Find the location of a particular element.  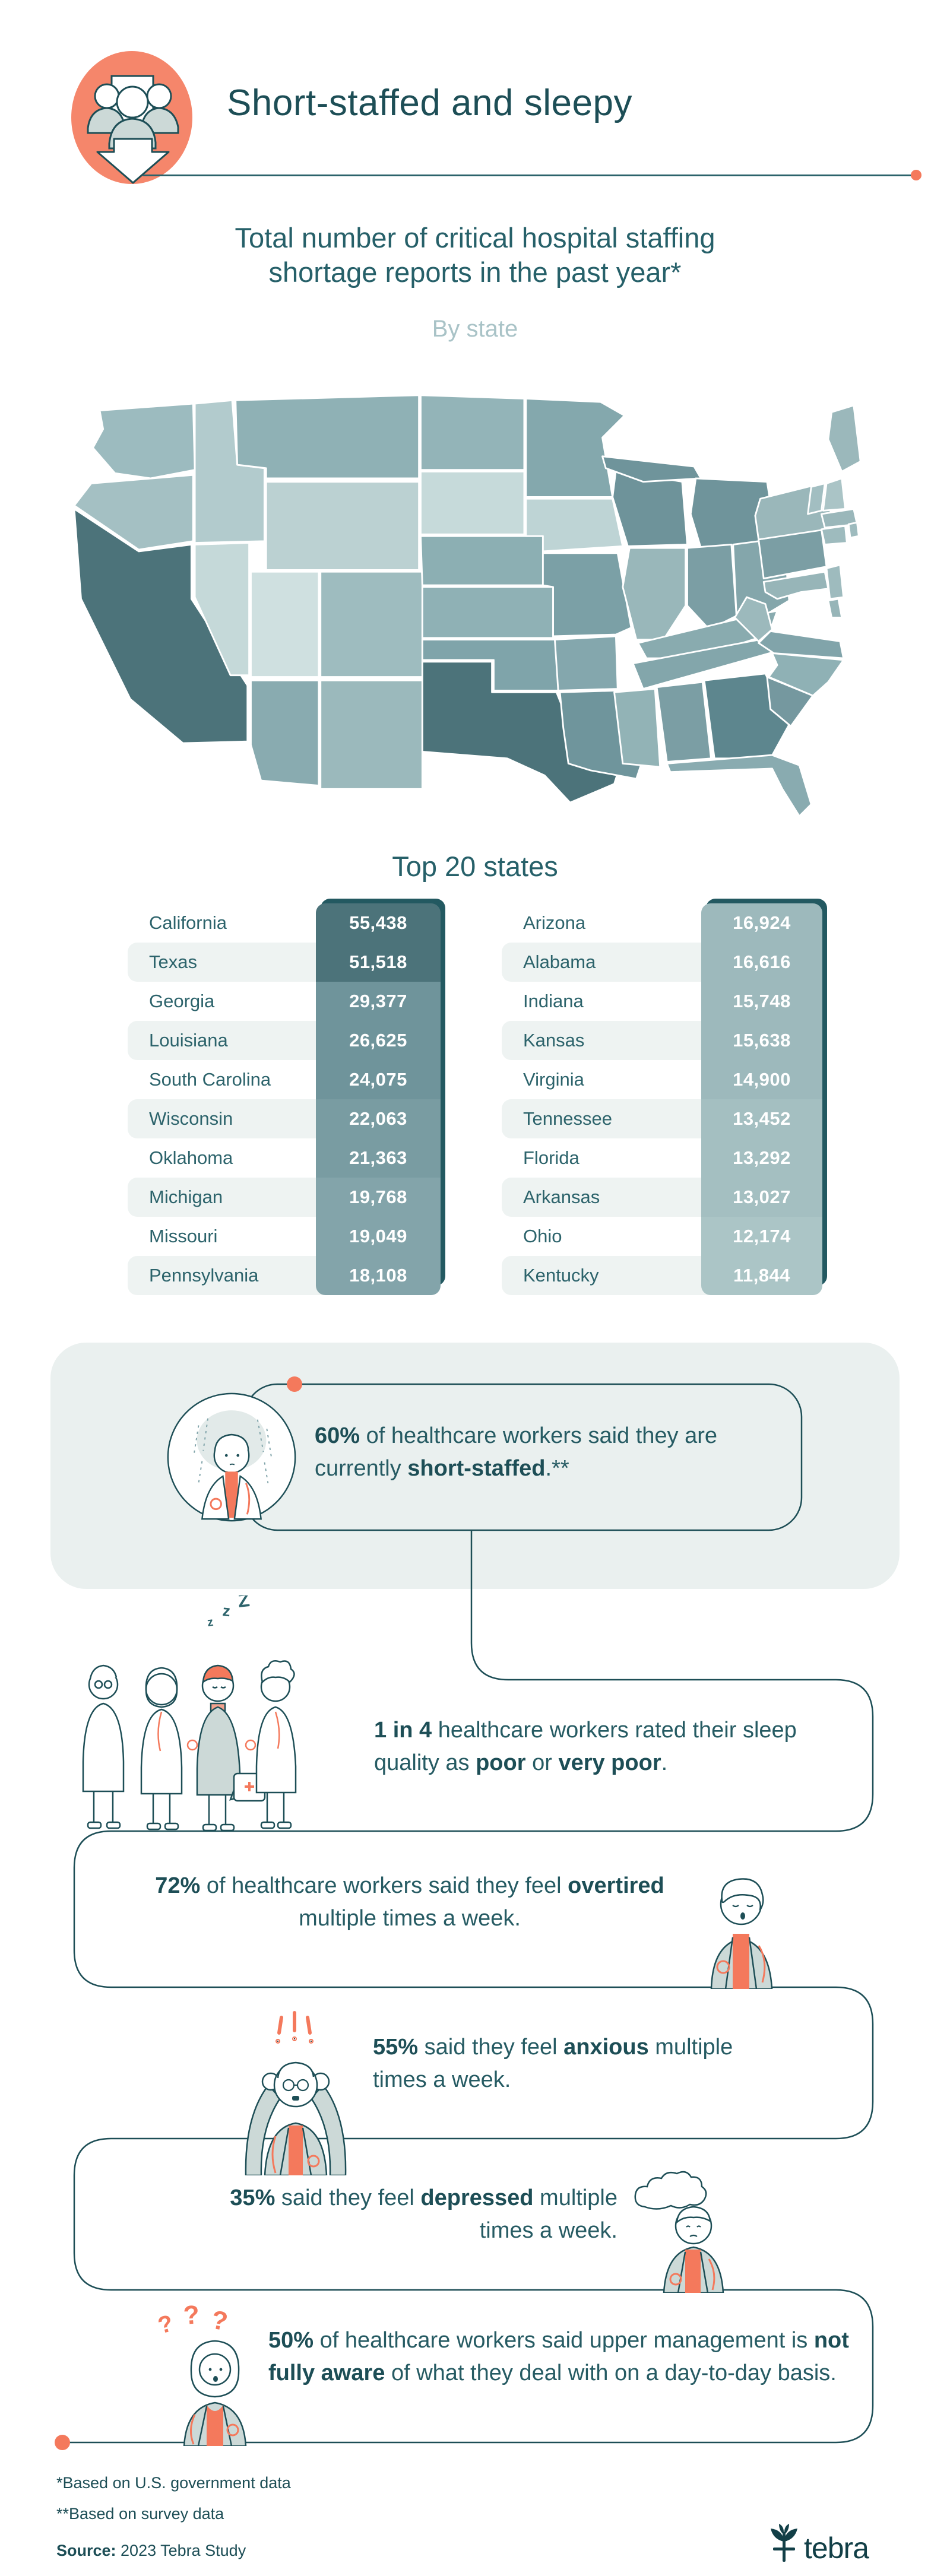

state-value-bar: 22,063 is located at coordinates (378, 1118).